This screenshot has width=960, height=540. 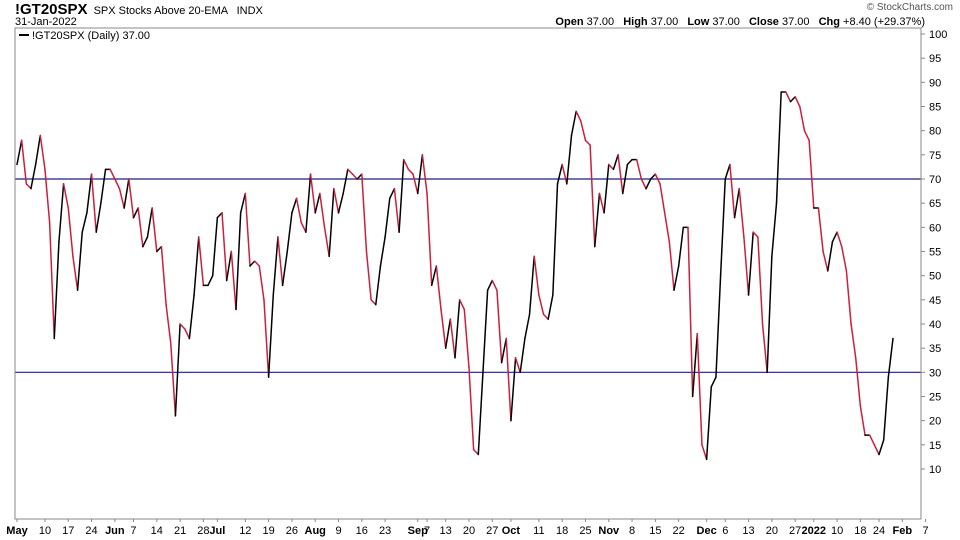 What do you see at coordinates (829, 22) in the screenshot?
I see `chg-label: Chg` at bounding box center [829, 22].